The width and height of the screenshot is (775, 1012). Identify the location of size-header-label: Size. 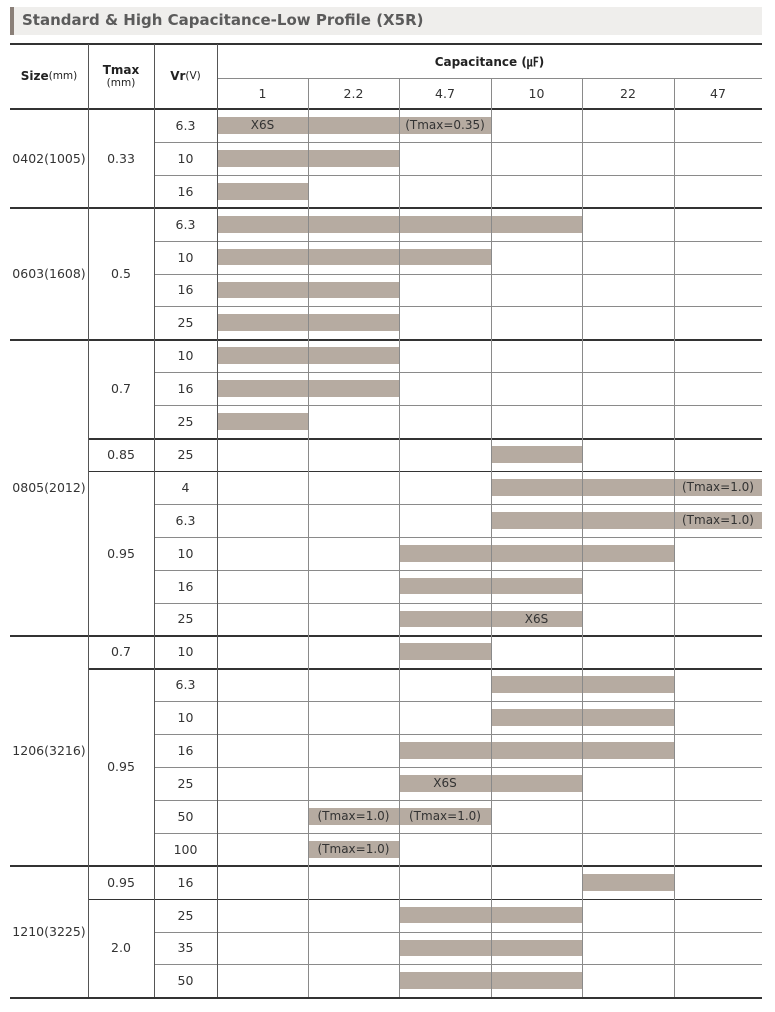
(34, 76).